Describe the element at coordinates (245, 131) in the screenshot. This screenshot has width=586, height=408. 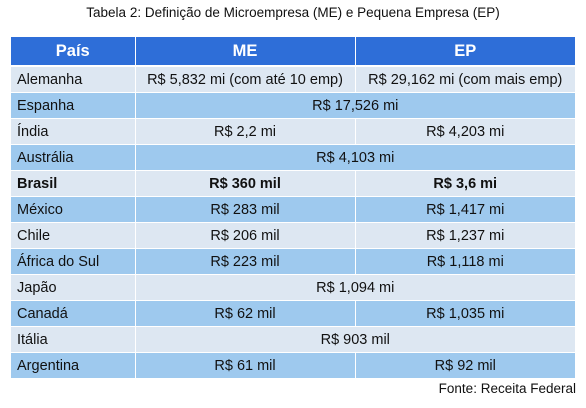
I see `me-cell: R$ 2,2 mi` at that location.